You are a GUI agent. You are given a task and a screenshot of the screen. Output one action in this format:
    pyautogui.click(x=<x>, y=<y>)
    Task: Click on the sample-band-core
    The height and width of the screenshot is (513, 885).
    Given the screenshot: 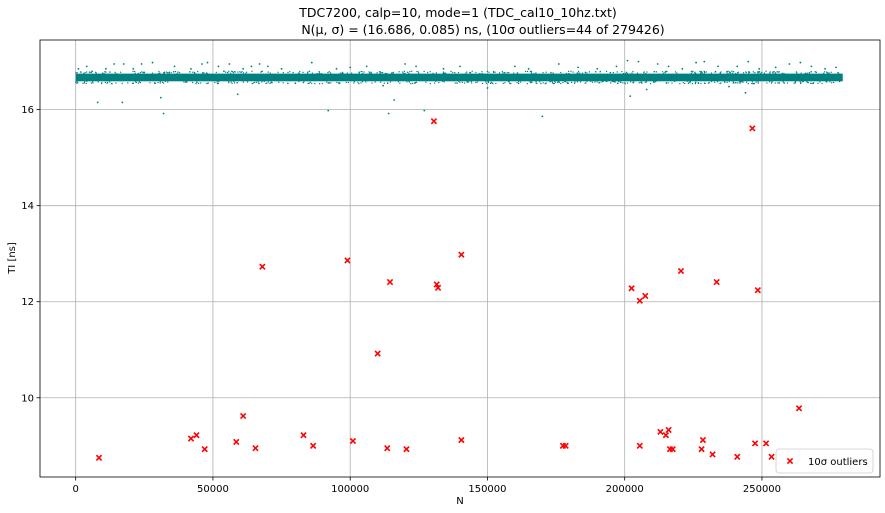 What is the action you would take?
    pyautogui.click(x=459, y=77)
    